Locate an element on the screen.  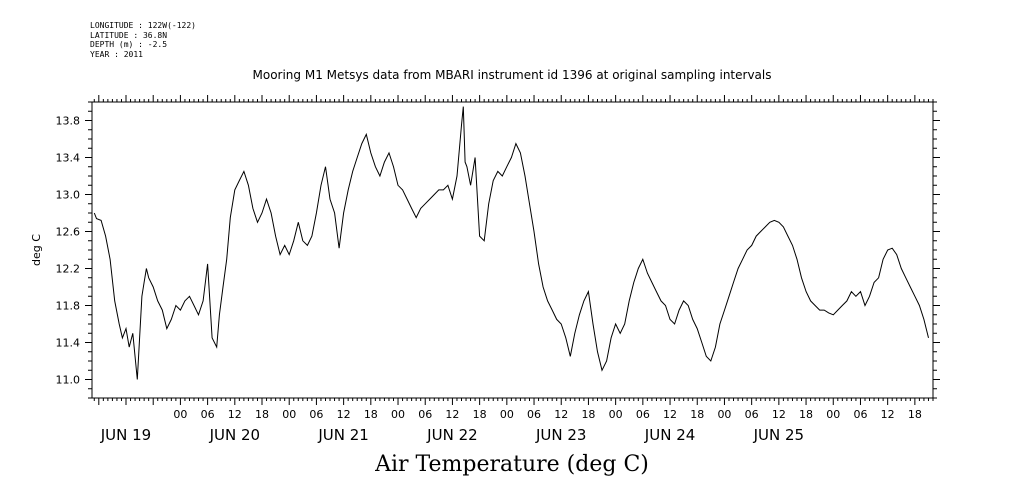
longitude-text: LONGITUDE : 122W(-122) is located at coordinates (143, 25).